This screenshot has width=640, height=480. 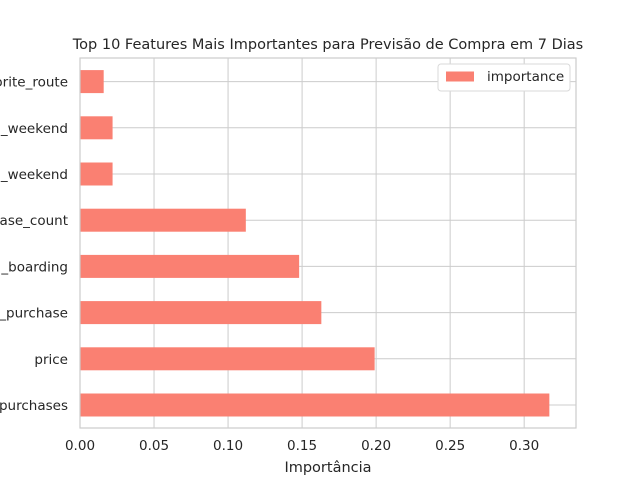 I want to click on y-tick-label: purchases, so click(x=34, y=406).